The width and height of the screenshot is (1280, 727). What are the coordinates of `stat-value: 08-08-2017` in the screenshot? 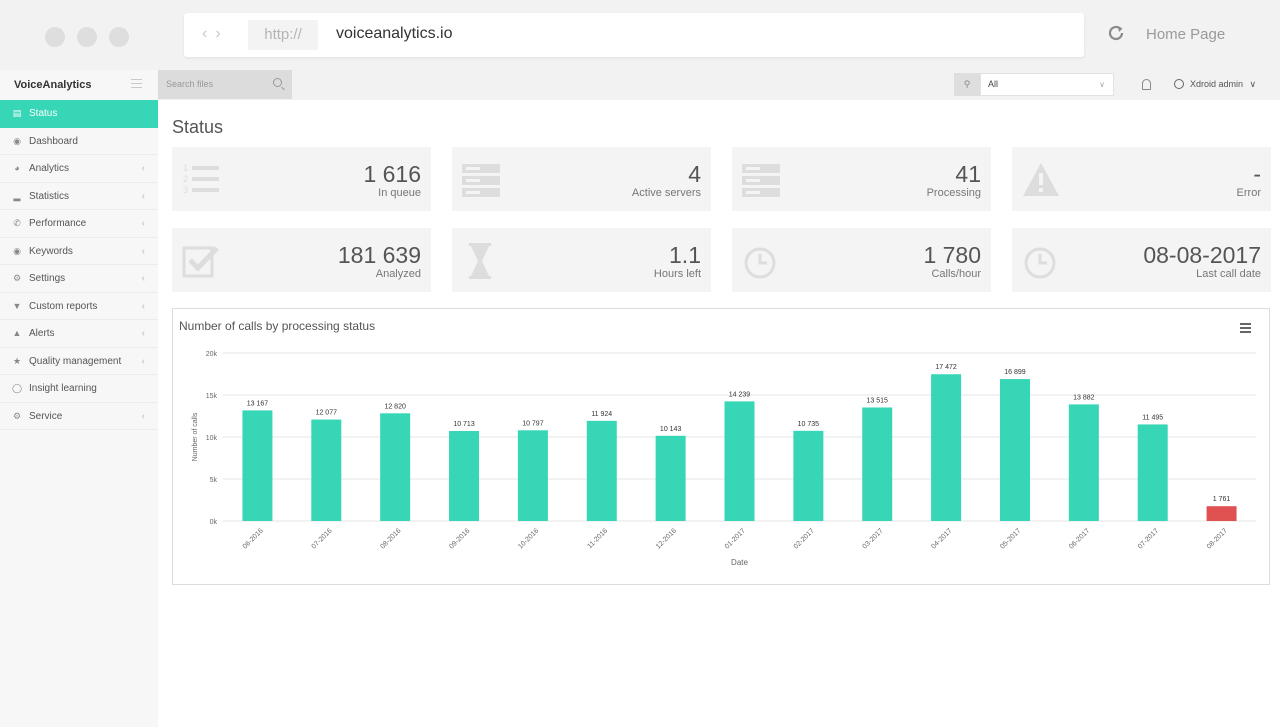 It's located at (1202, 255).